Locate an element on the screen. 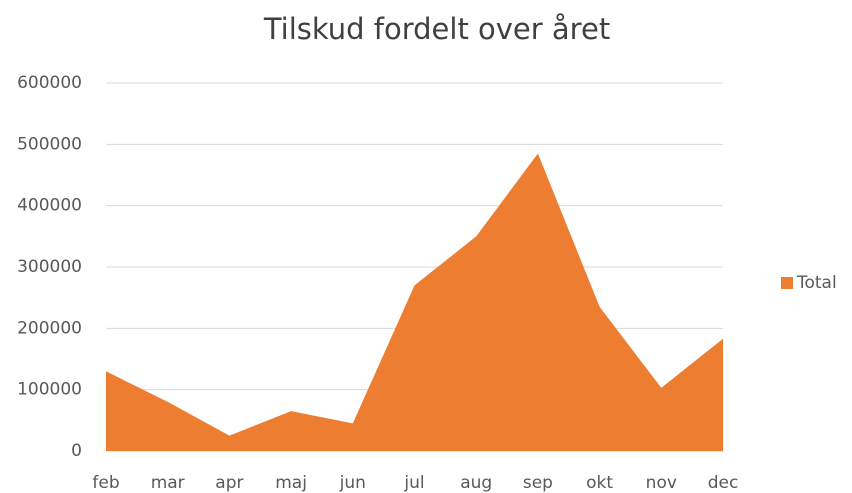 This screenshot has width=852, height=493. y-tick-label: 0 is located at coordinates (76, 451).